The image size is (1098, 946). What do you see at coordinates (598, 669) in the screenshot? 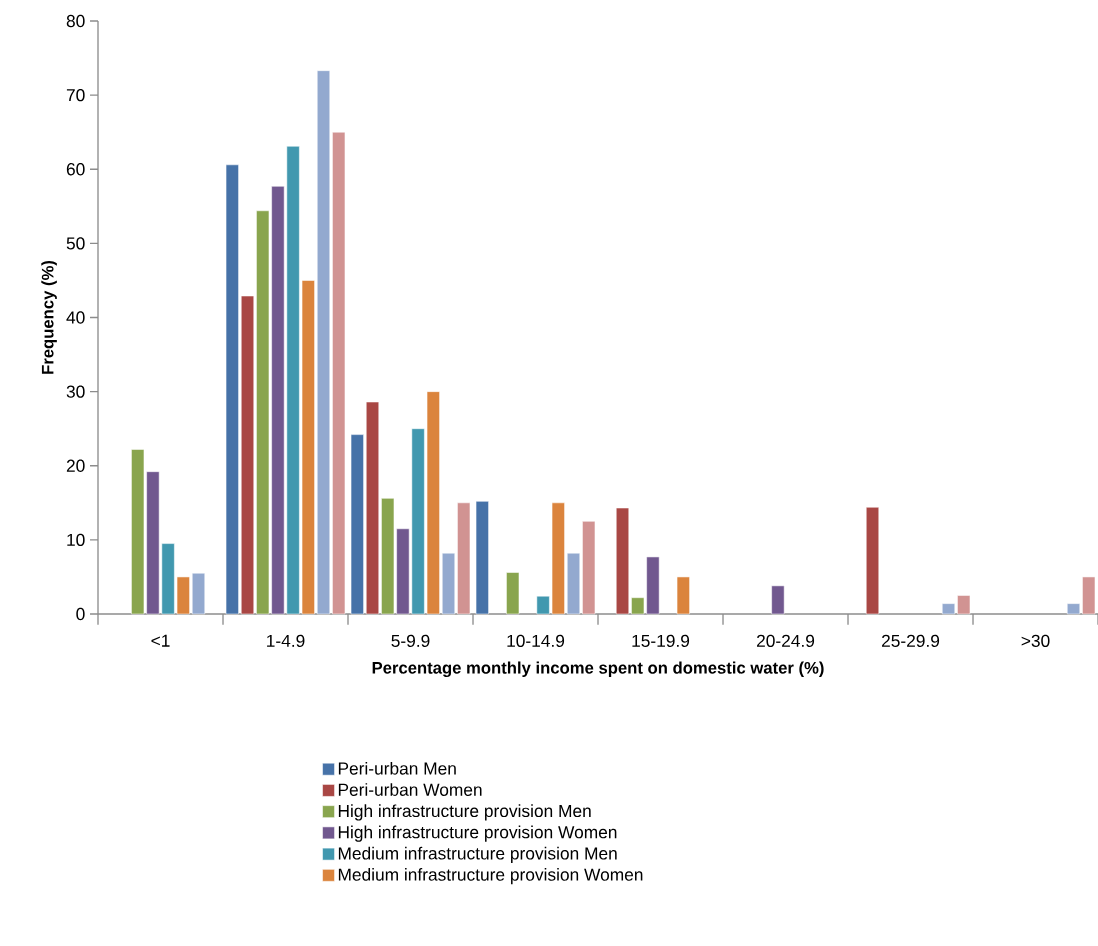
I see `x-axis-title: Percentage monthly income spent on domestic water (%)` at bounding box center [598, 669].